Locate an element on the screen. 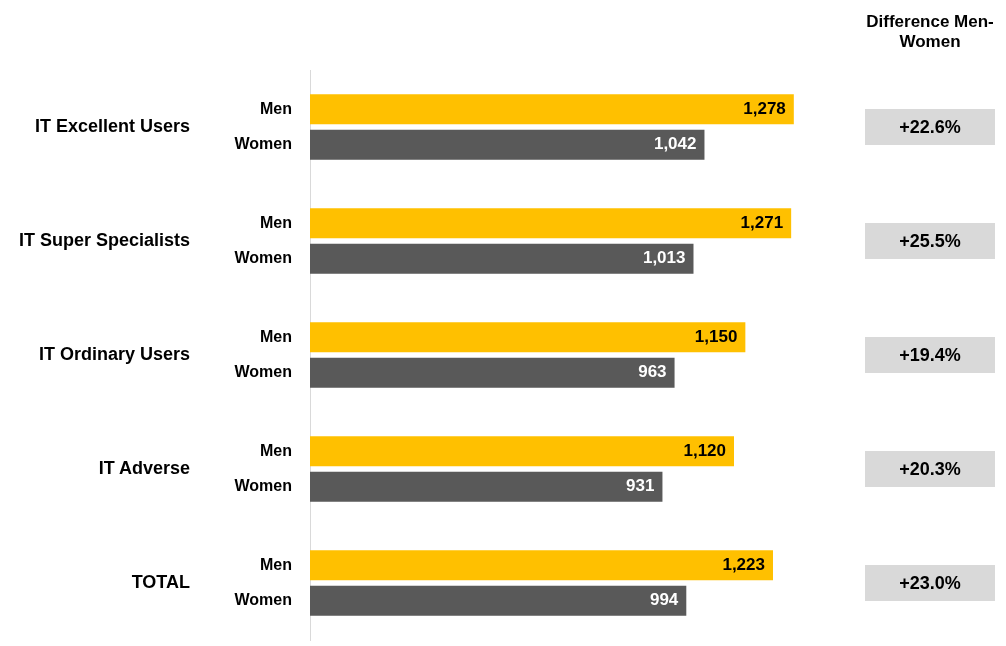  data-label: 1,278 is located at coordinates (764, 109).